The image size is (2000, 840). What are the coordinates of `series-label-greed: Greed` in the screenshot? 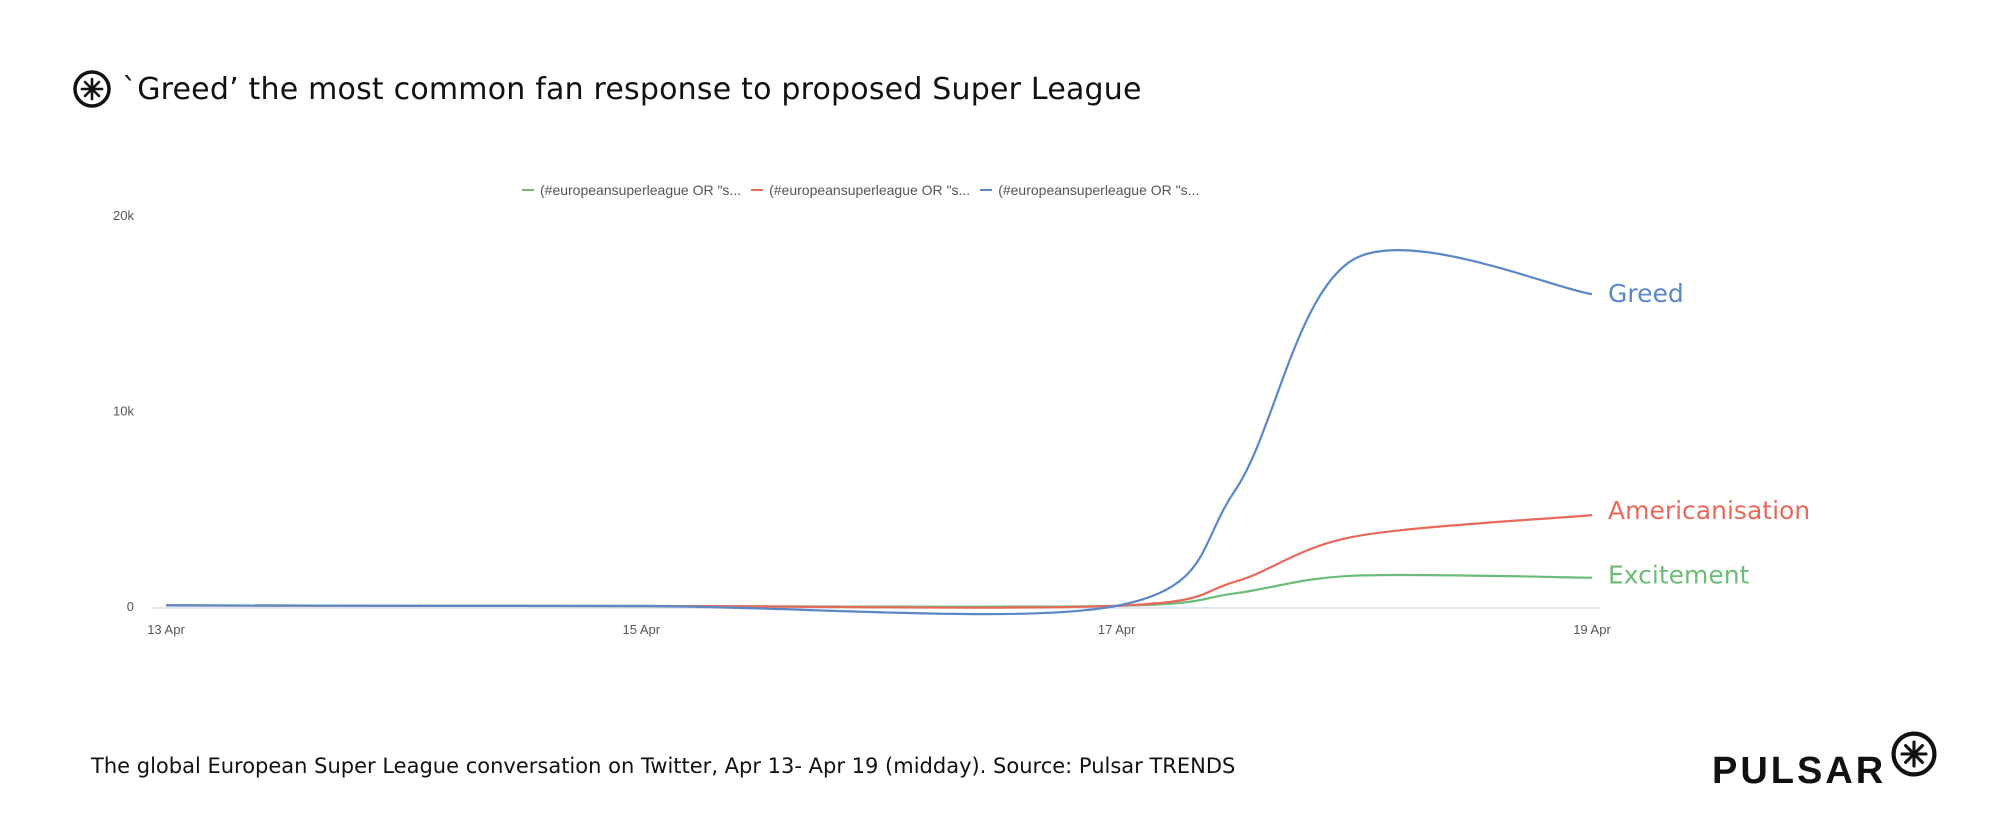 It's located at (1646, 293).